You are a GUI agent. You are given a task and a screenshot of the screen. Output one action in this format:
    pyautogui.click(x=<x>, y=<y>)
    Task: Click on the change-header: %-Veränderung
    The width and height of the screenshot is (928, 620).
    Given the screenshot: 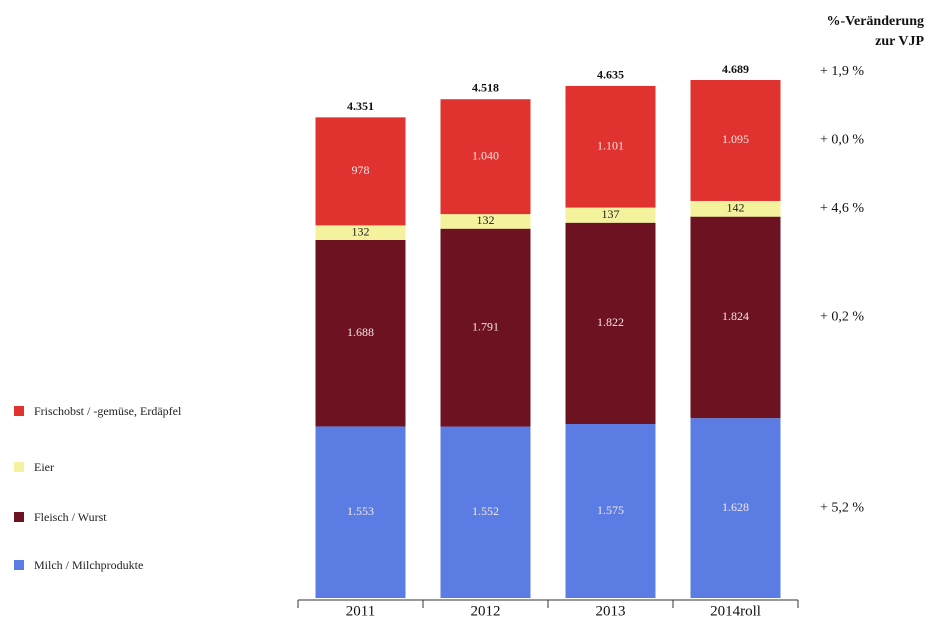 What is the action you would take?
    pyautogui.click(x=876, y=21)
    